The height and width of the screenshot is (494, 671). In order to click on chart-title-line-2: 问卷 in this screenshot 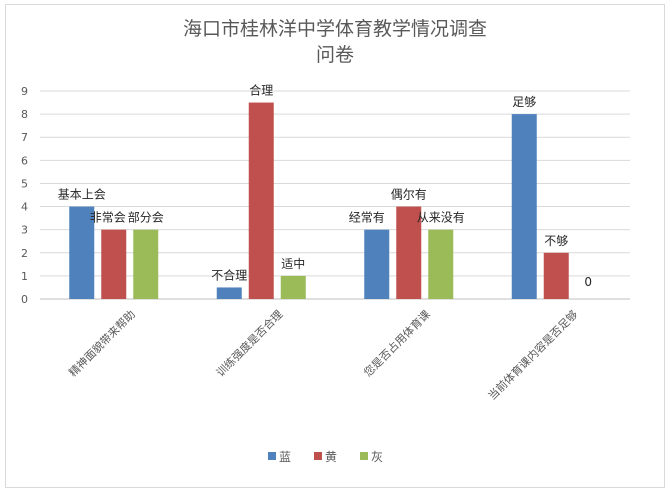, I will do `click(335, 55)`.